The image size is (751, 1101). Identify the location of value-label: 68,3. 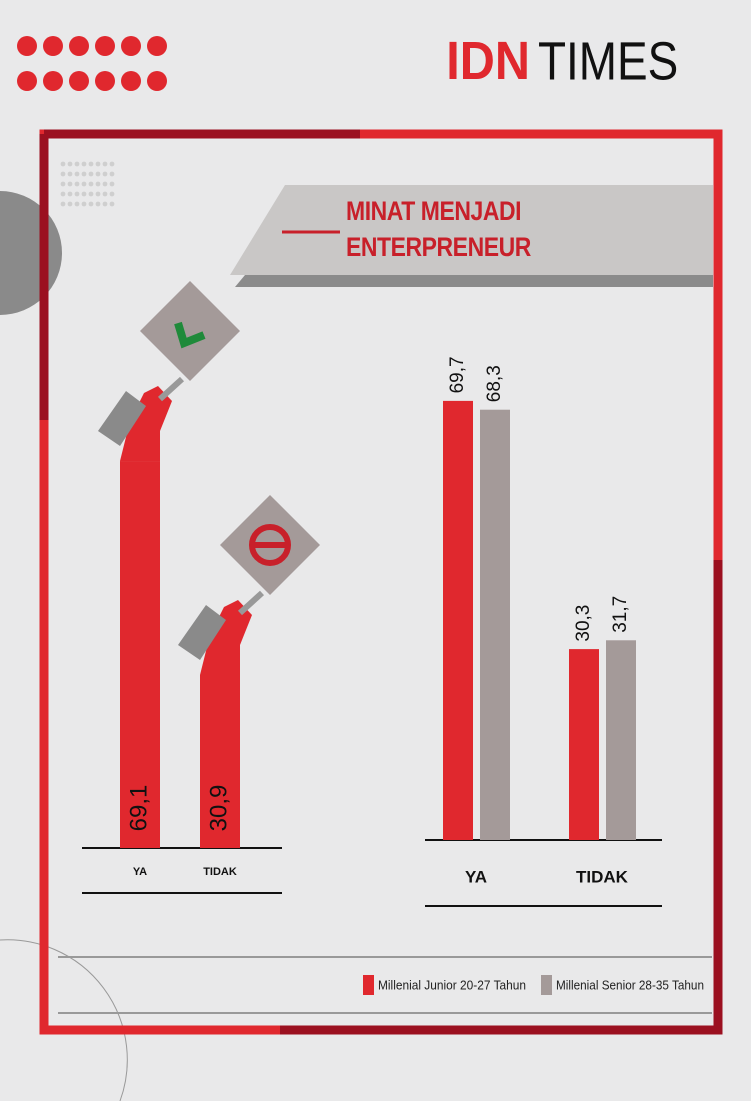
(494, 383).